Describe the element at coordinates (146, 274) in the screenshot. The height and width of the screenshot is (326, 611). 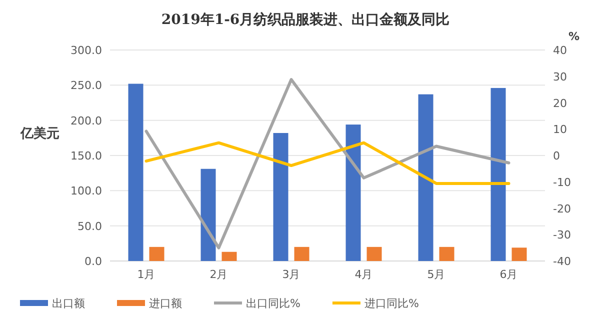
I see `x-tick-label: 1月` at that location.